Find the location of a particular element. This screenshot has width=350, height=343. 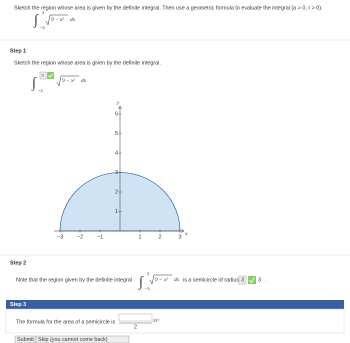

x-axis-label: x is located at coordinates (186, 234).